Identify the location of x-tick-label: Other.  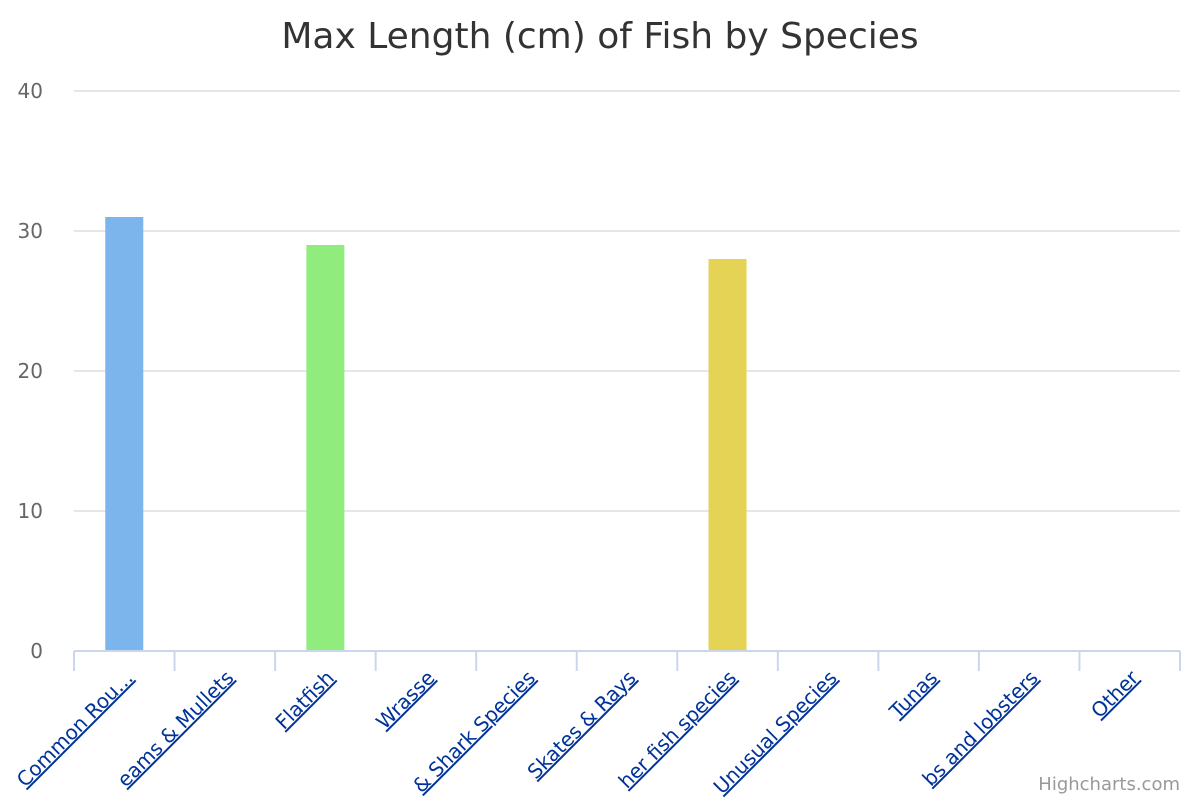
(1115, 694).